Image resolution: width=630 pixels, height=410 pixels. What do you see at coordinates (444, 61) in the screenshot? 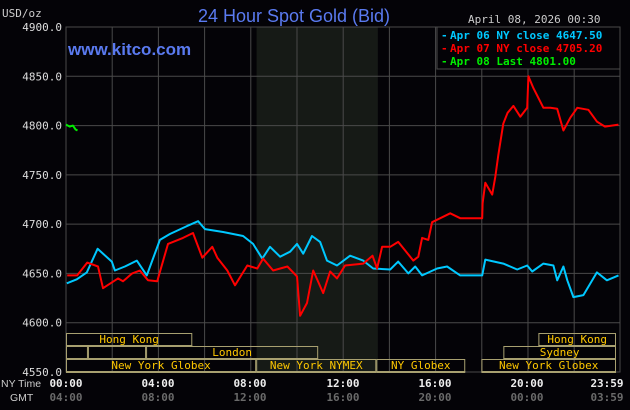
I see `legend-swatch-2: -` at bounding box center [444, 61].